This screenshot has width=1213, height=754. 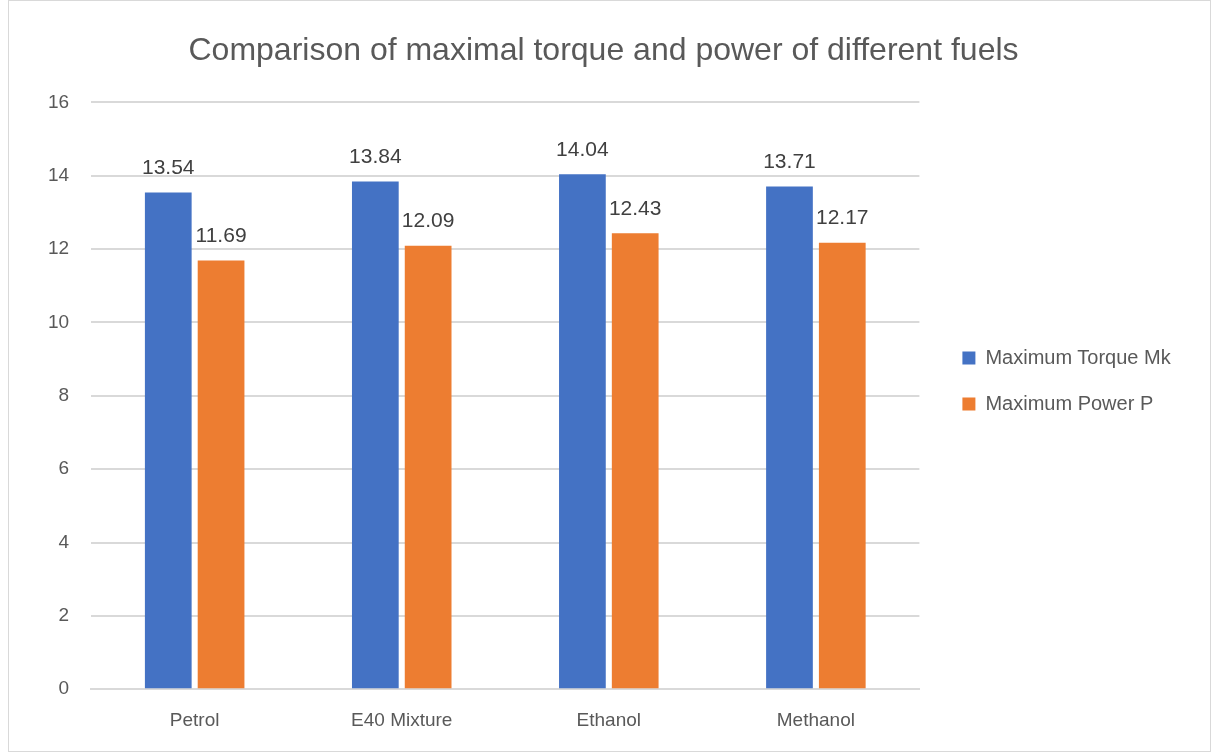 What do you see at coordinates (64, 615) in the screenshot?
I see `y-tick-label: 2` at bounding box center [64, 615].